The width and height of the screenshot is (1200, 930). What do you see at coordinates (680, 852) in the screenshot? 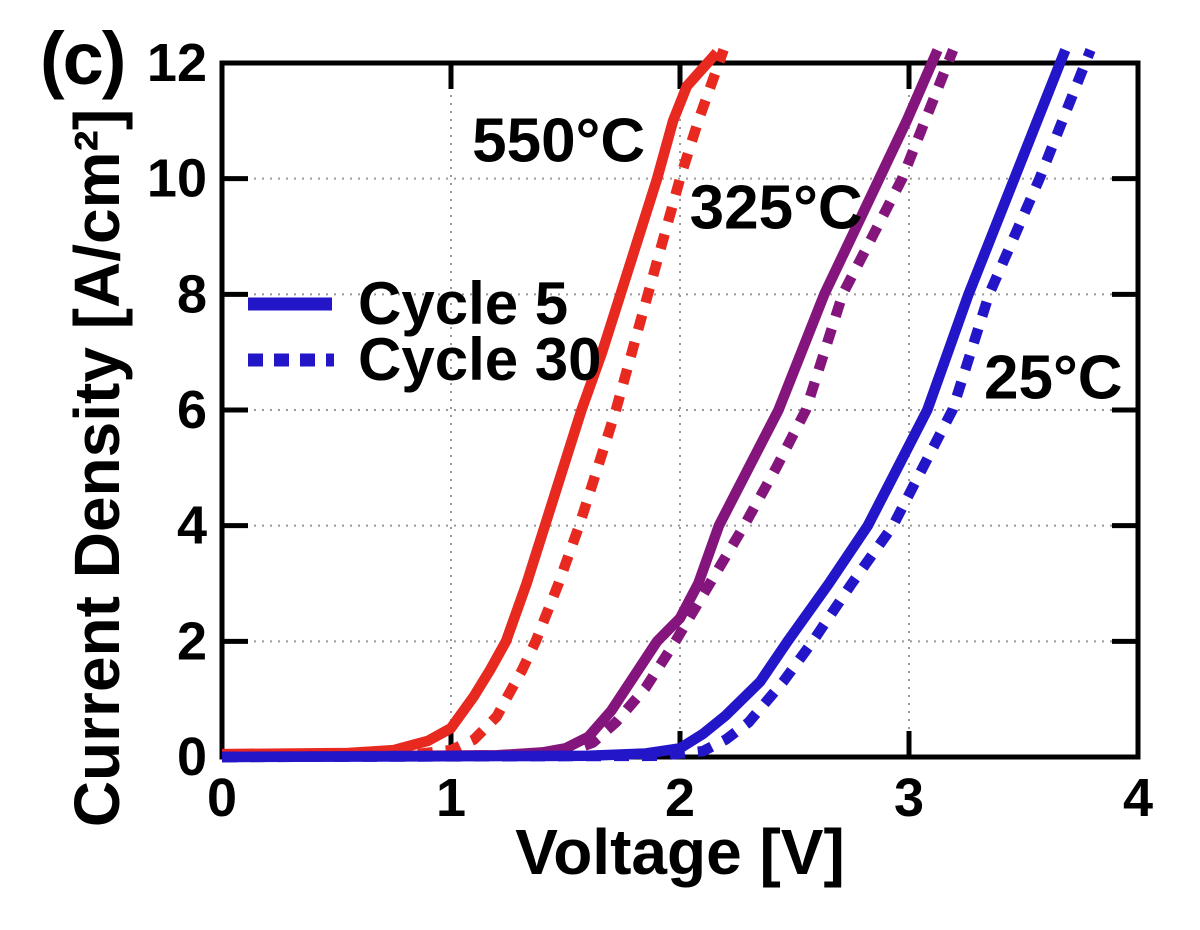
I see `x-axis-label: Voltage [V]` at bounding box center [680, 852].